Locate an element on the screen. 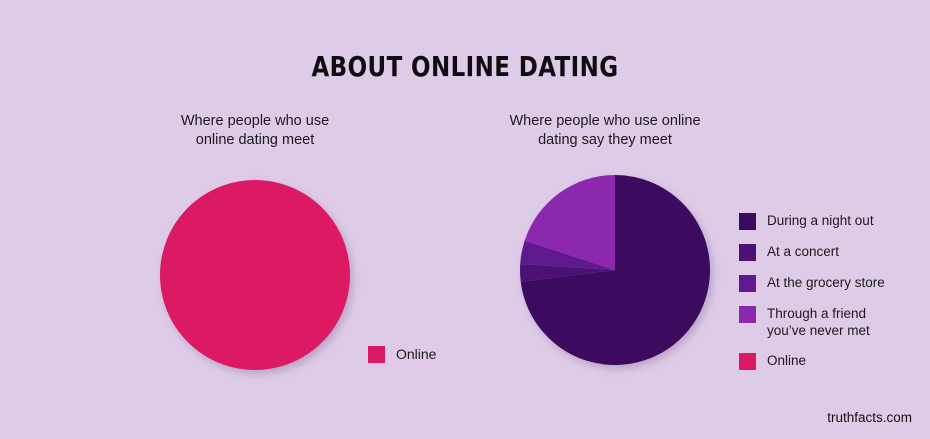  source-watermark: truthfacts.com is located at coordinates (869, 417).